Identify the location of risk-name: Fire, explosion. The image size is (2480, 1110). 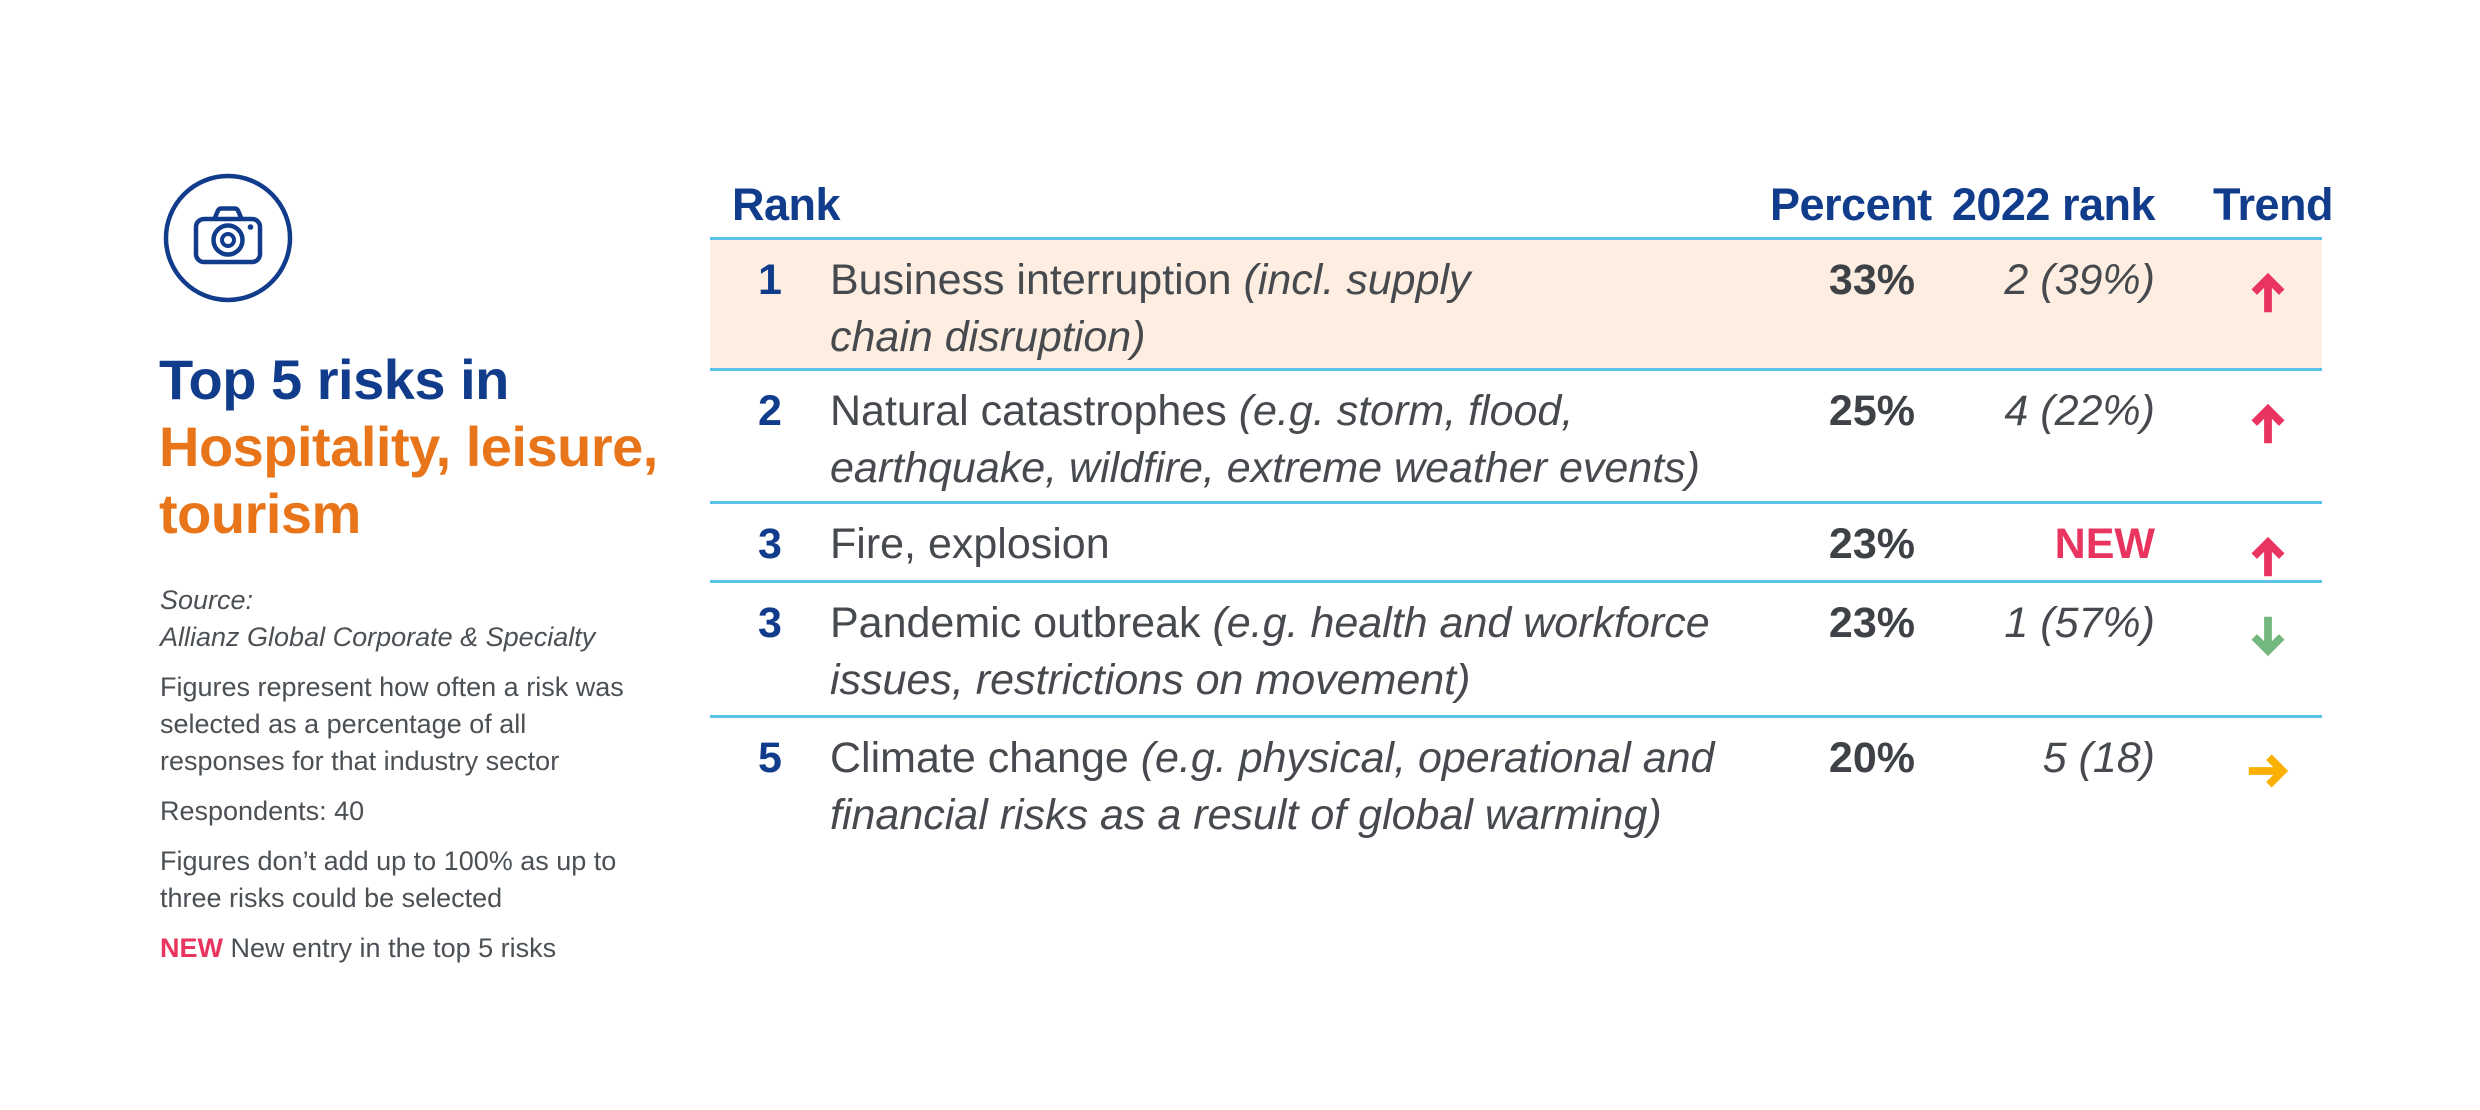
(970, 544).